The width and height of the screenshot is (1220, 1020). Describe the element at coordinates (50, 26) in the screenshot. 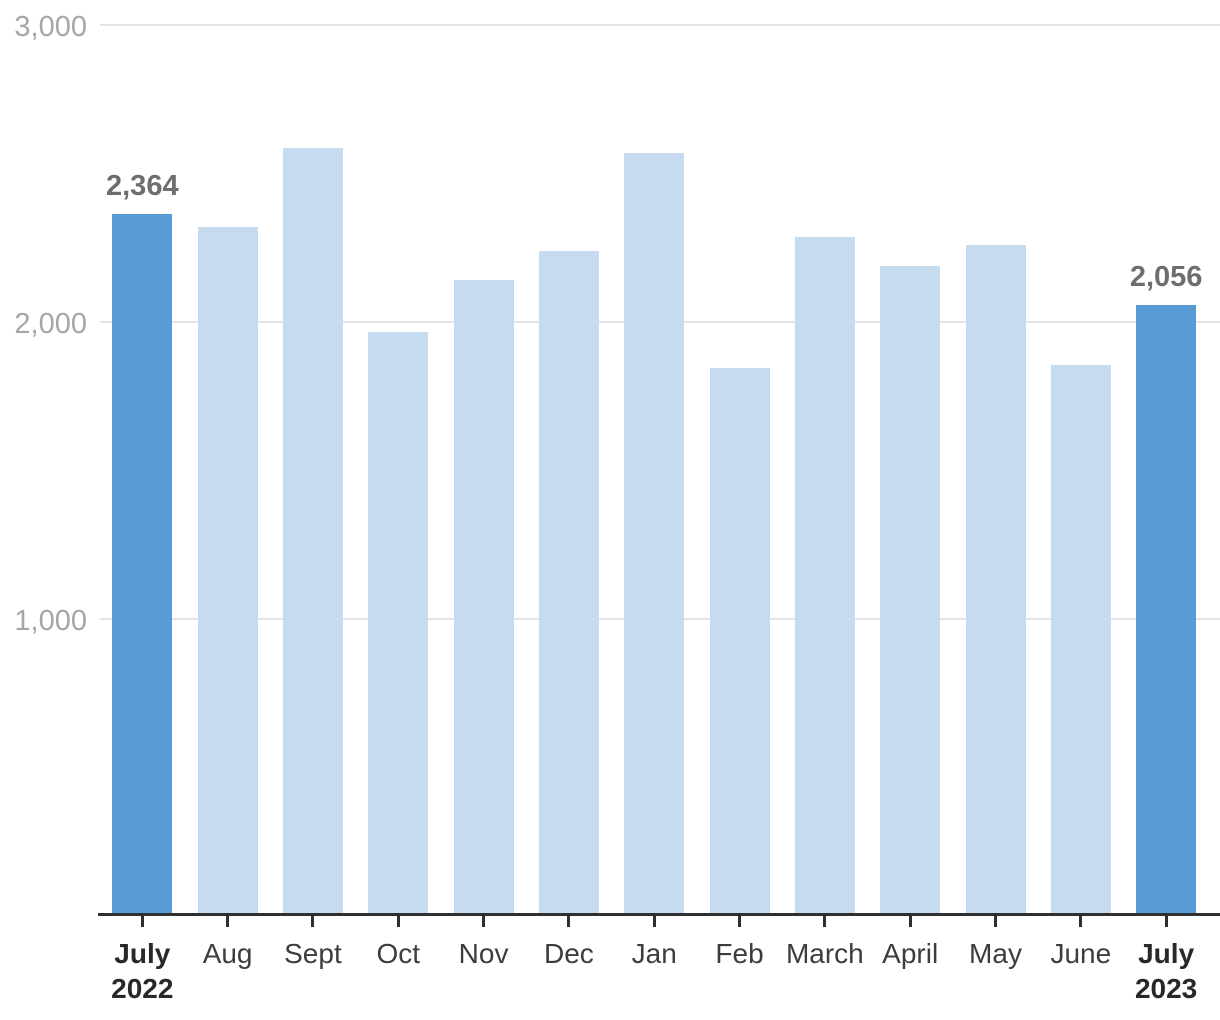

I see `y-axis-label: 3,000` at that location.